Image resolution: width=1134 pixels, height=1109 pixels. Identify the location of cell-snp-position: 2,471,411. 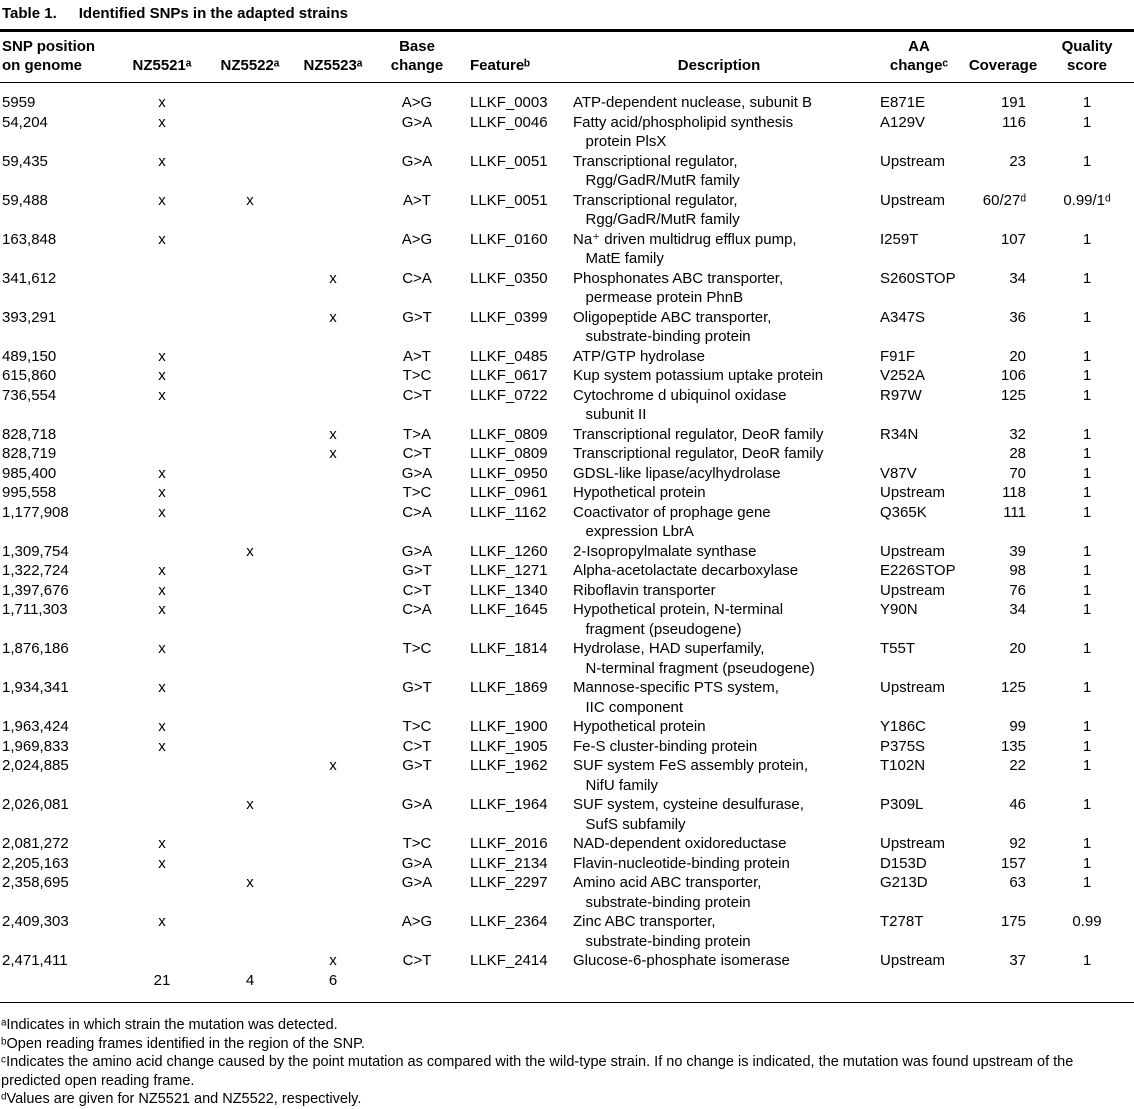
(35, 960).